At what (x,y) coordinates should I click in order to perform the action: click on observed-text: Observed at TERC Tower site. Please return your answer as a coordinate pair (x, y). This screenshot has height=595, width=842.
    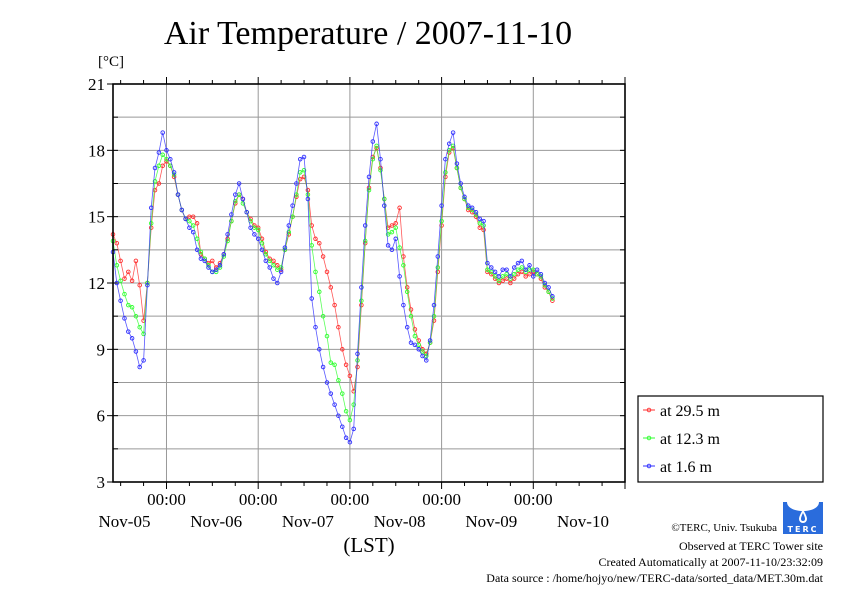
    Looking at the image, I should click on (750, 546).